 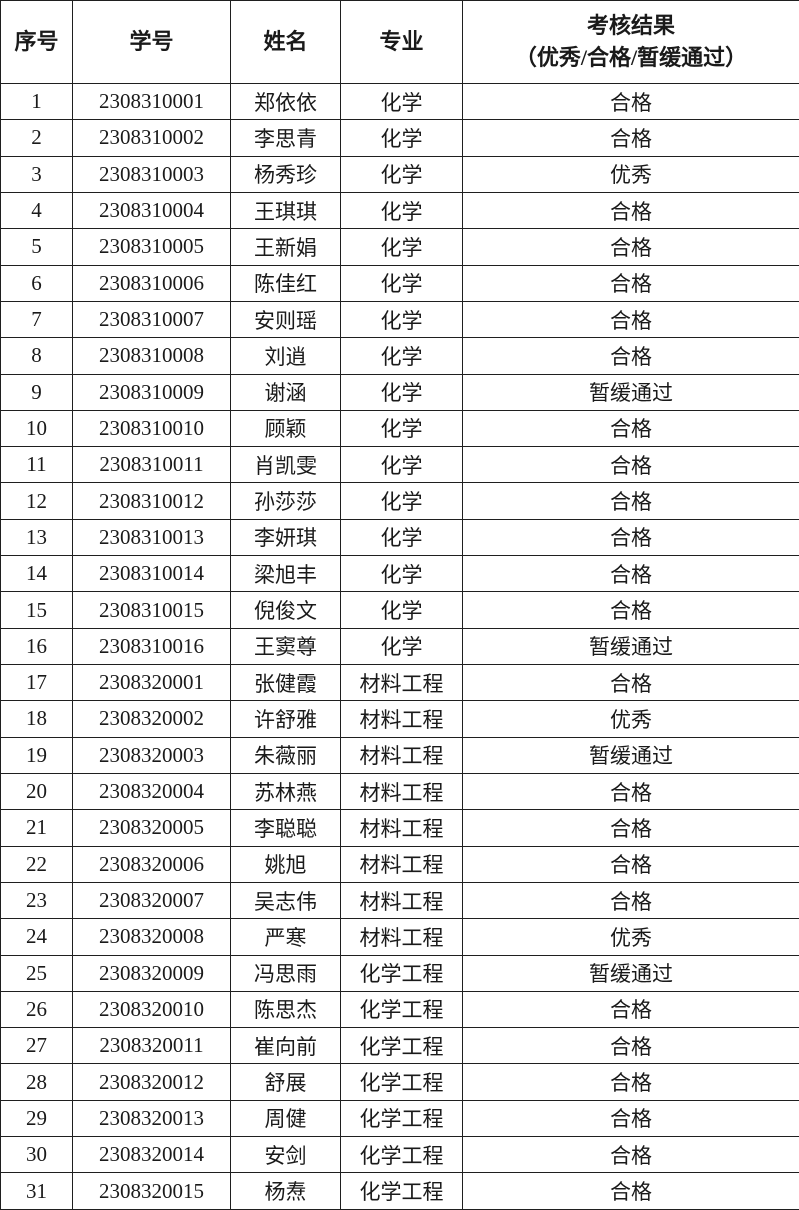 I want to click on cell-name: 王新娟, so click(x=285, y=247).